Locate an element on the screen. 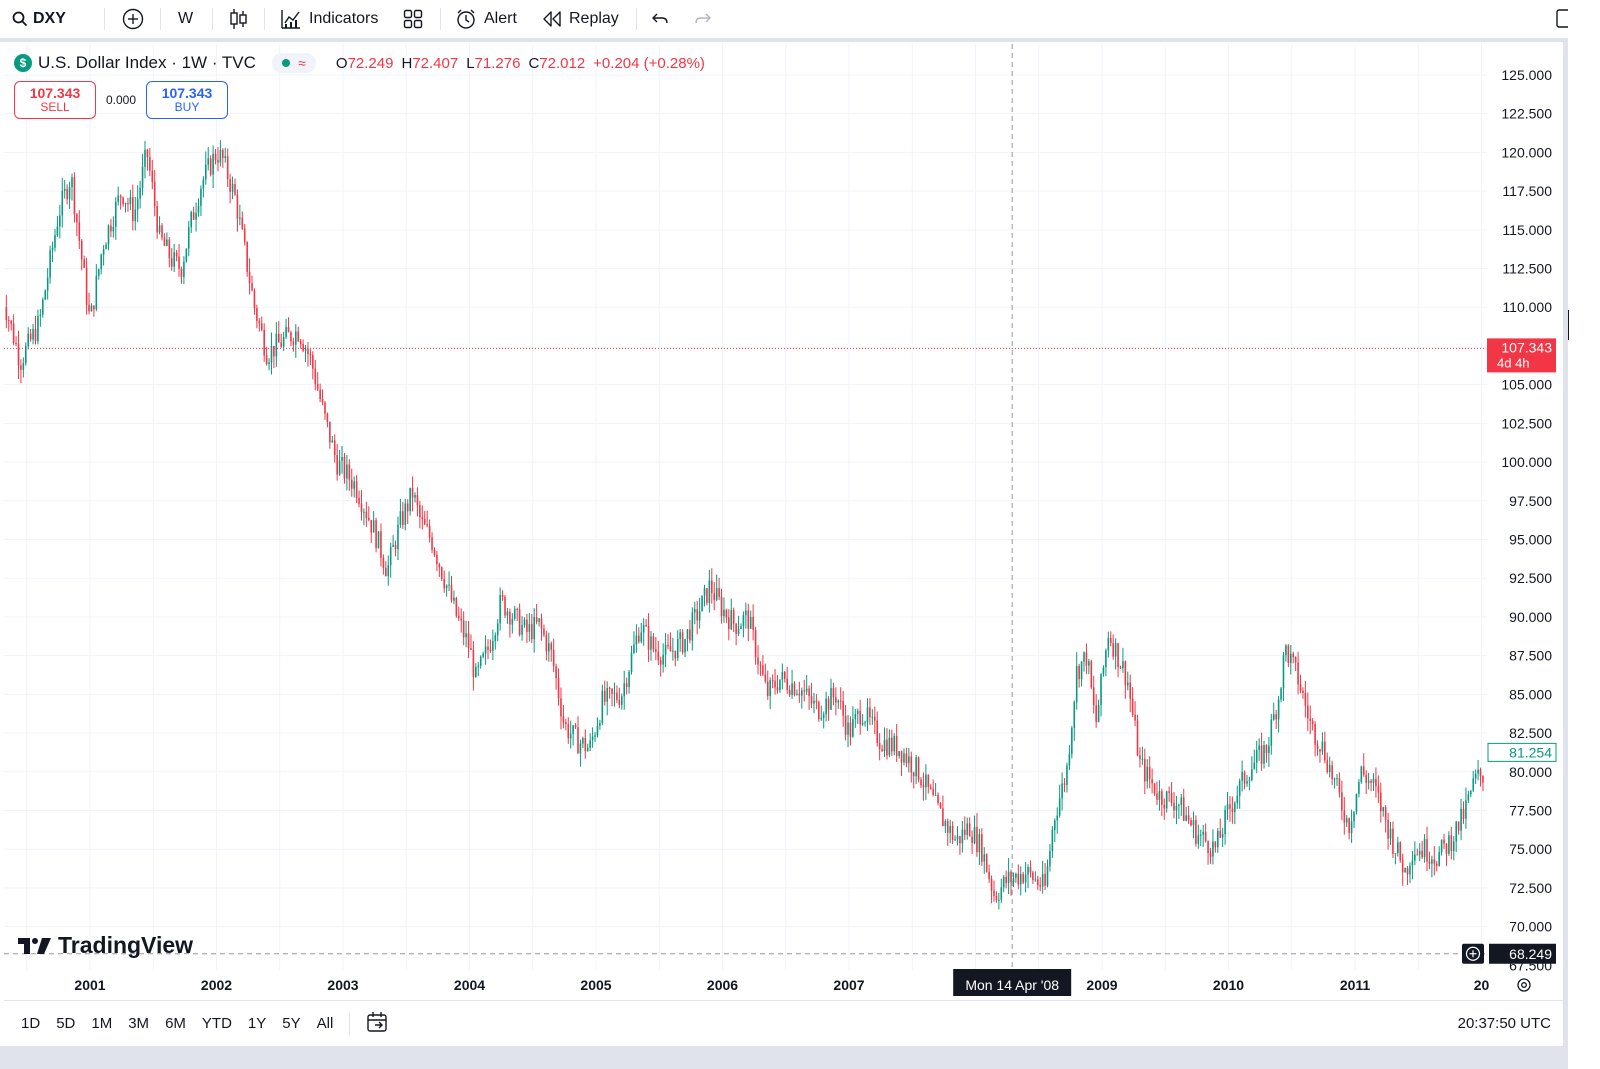 This screenshot has height=1069, width=1600. range-1m-button: 1M is located at coordinates (102, 1023).